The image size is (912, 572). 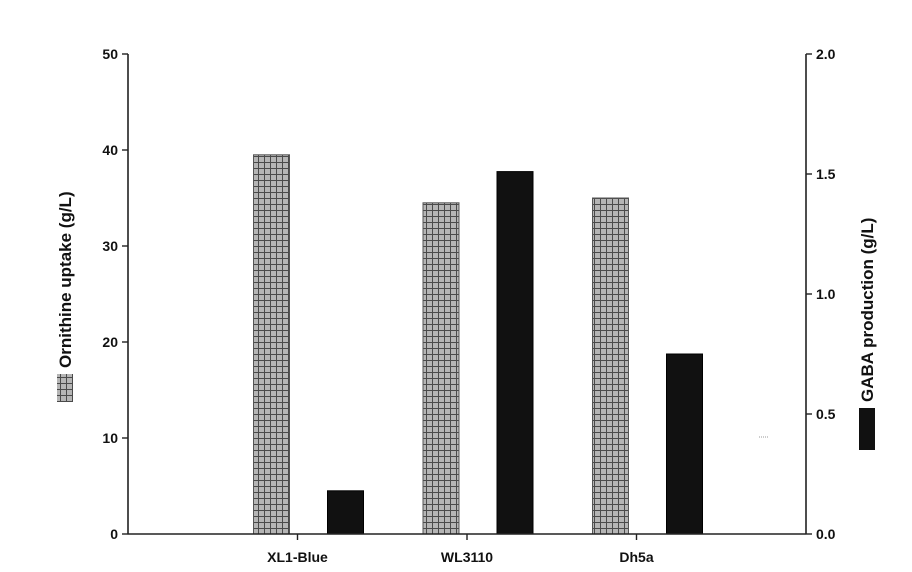 What do you see at coordinates (114, 534) in the screenshot?
I see `left-tick-label: 0` at bounding box center [114, 534].